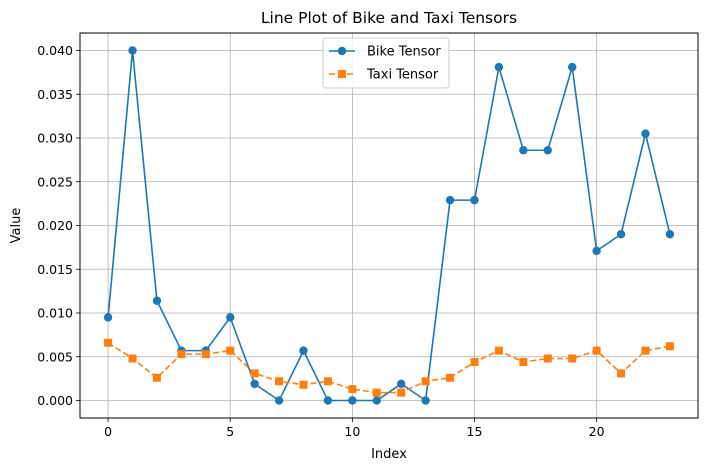  What do you see at coordinates (404, 52) in the screenshot?
I see `legend-label: Bike Tensor` at bounding box center [404, 52].